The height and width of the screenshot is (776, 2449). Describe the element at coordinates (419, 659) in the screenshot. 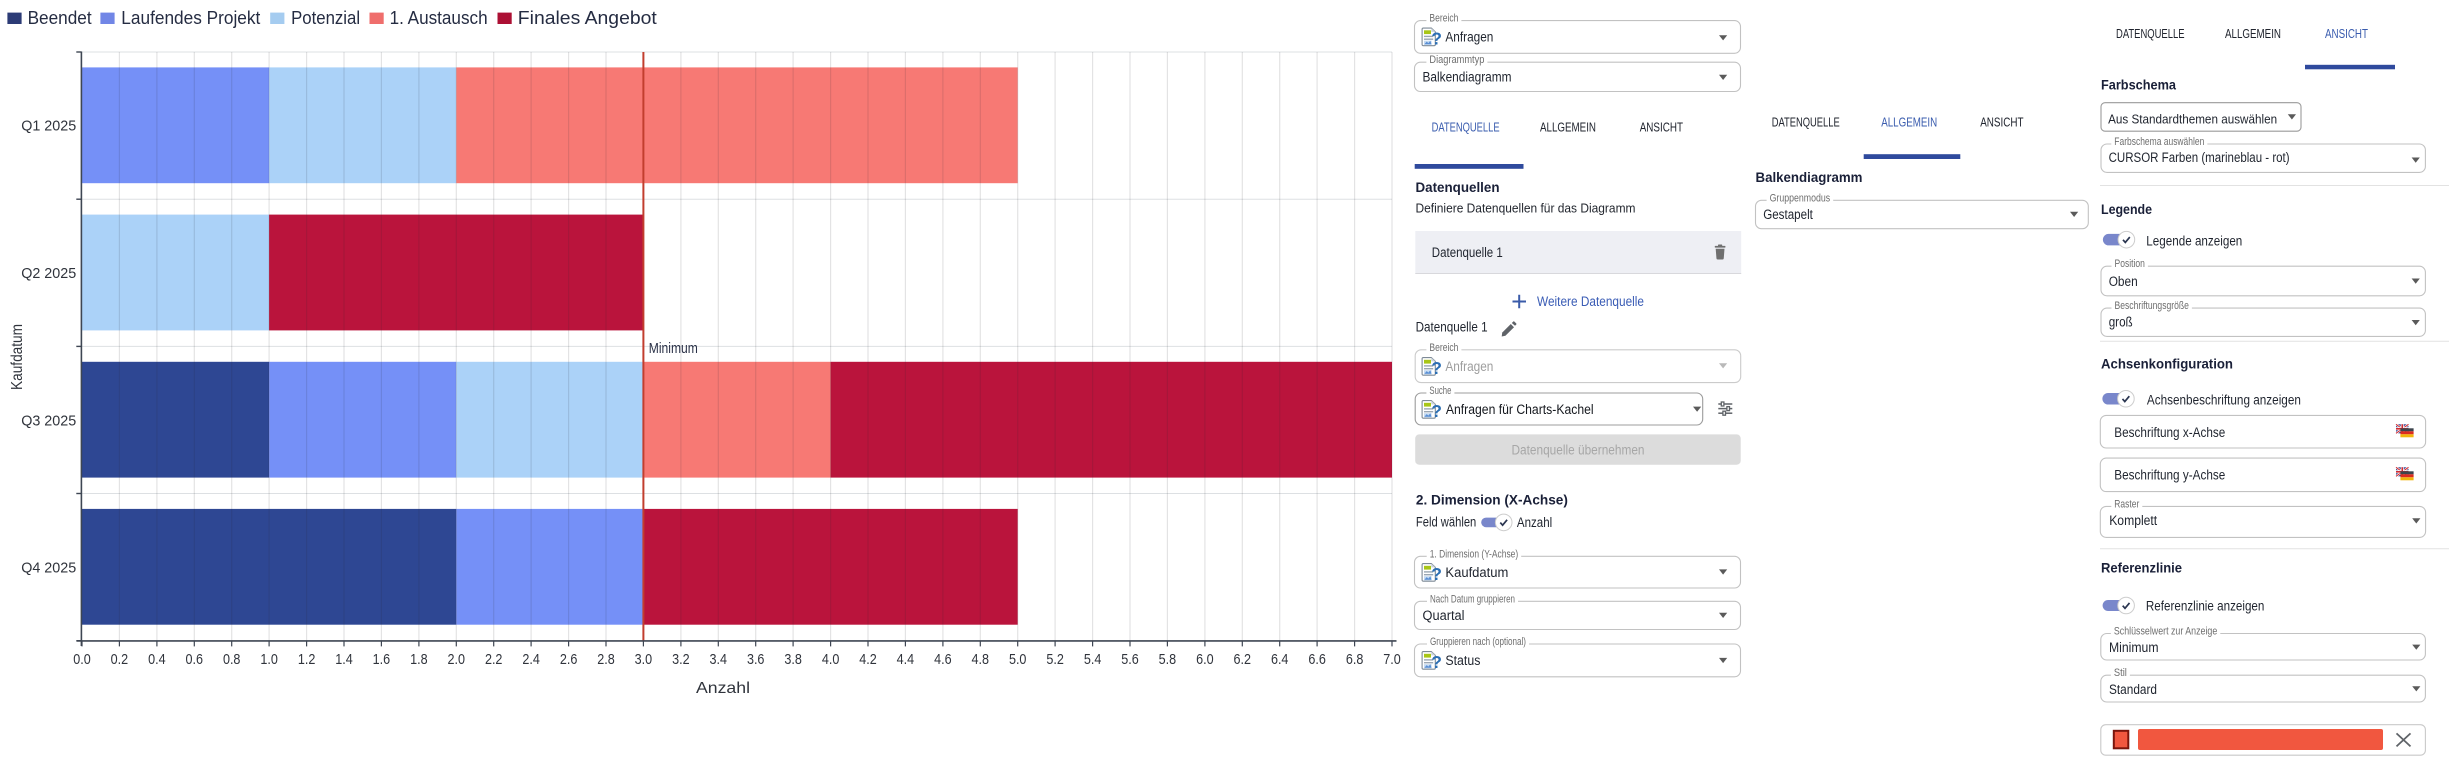

I see `svg-text: 1.8` at that location.